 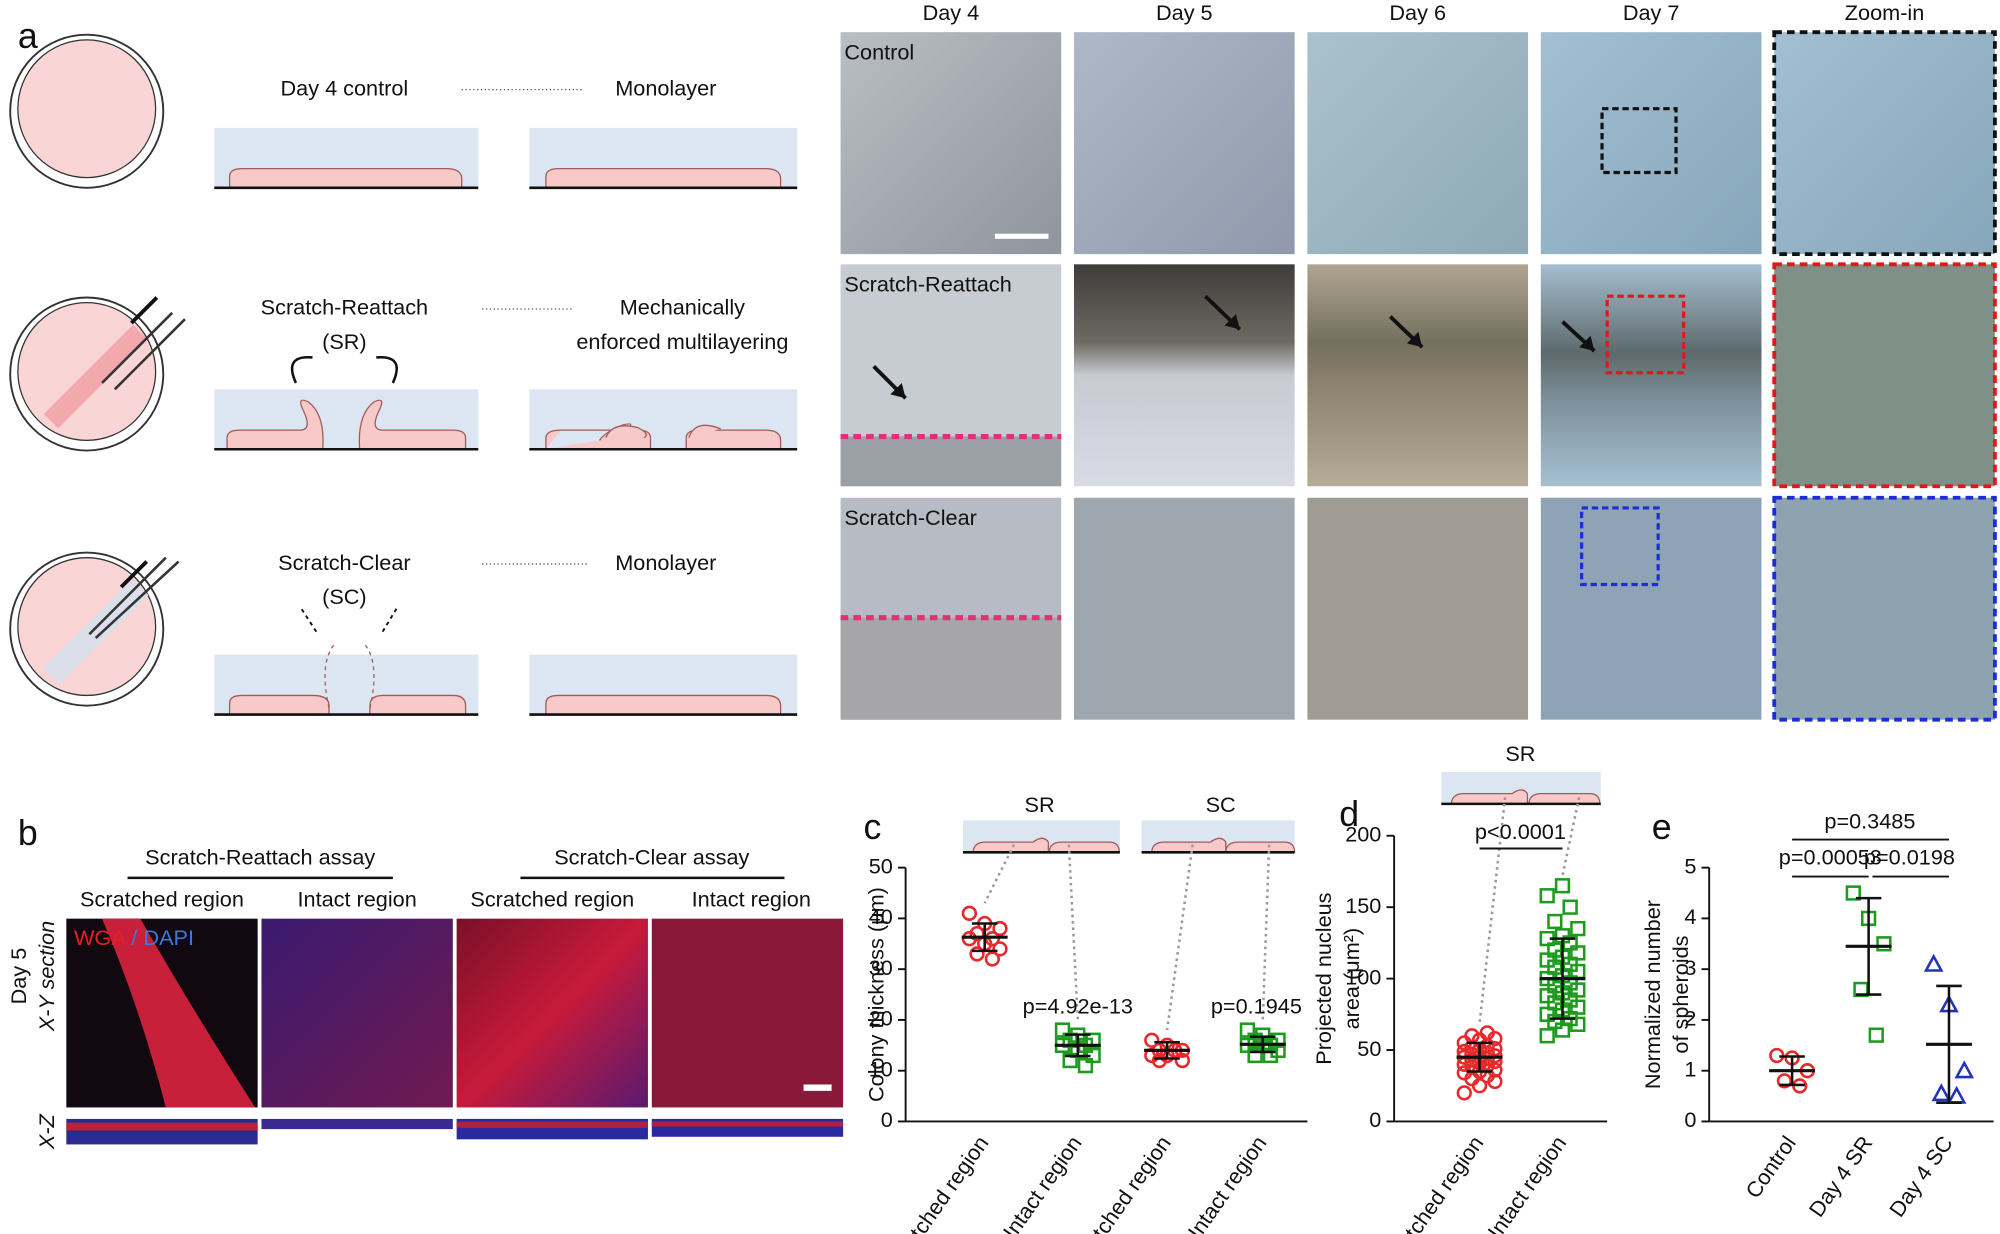 I want to click on y-axis-label: of spheroids, so click(x=1680, y=994).